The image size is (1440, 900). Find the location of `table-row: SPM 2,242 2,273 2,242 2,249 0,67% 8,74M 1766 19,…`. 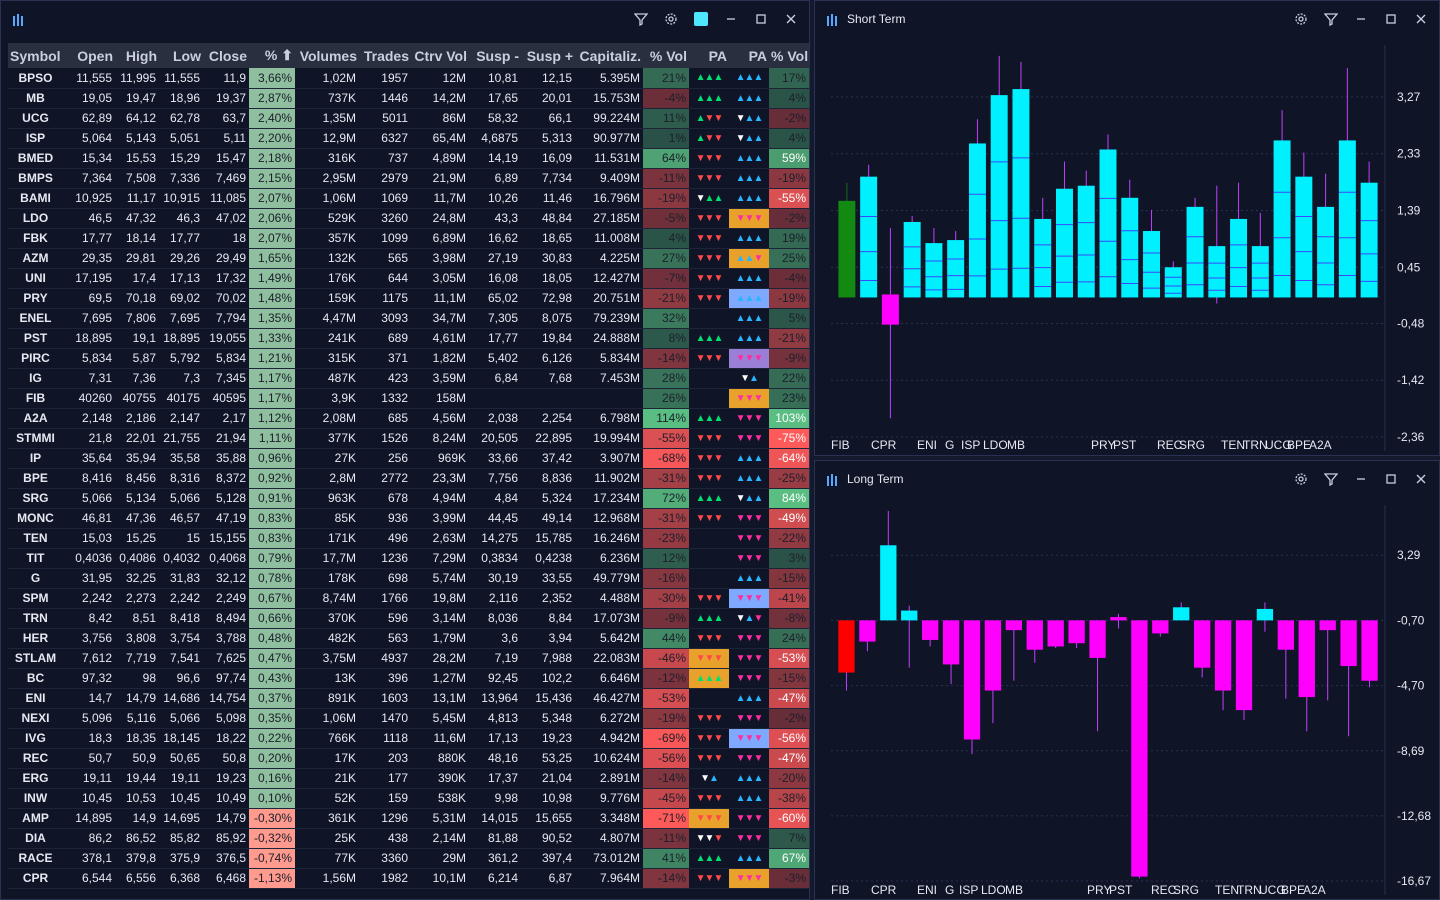

table-row: SPM 2,242 2,273 2,242 2,249 0,67% 8,74M 1766 19,… is located at coordinates (408, 598).